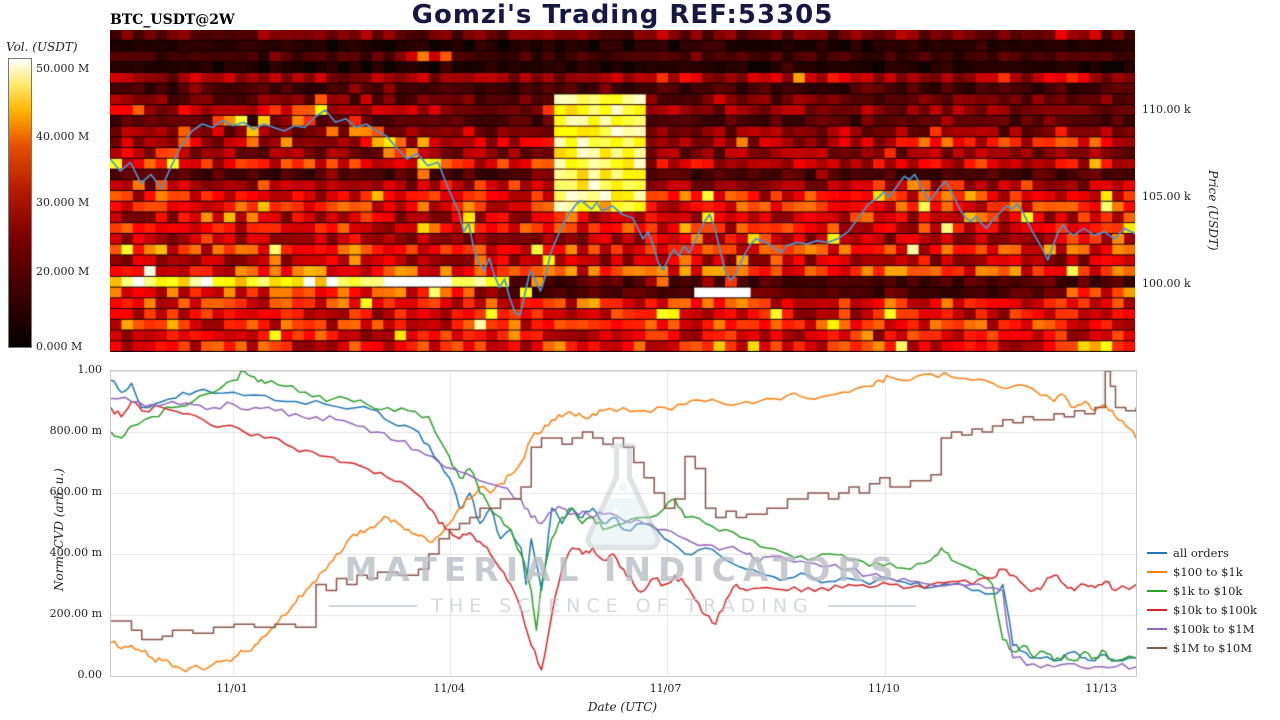 Image resolution: width=1280 pixels, height=720 pixels. I want to click on price-tick-label: 105.00 k, so click(1166, 197).